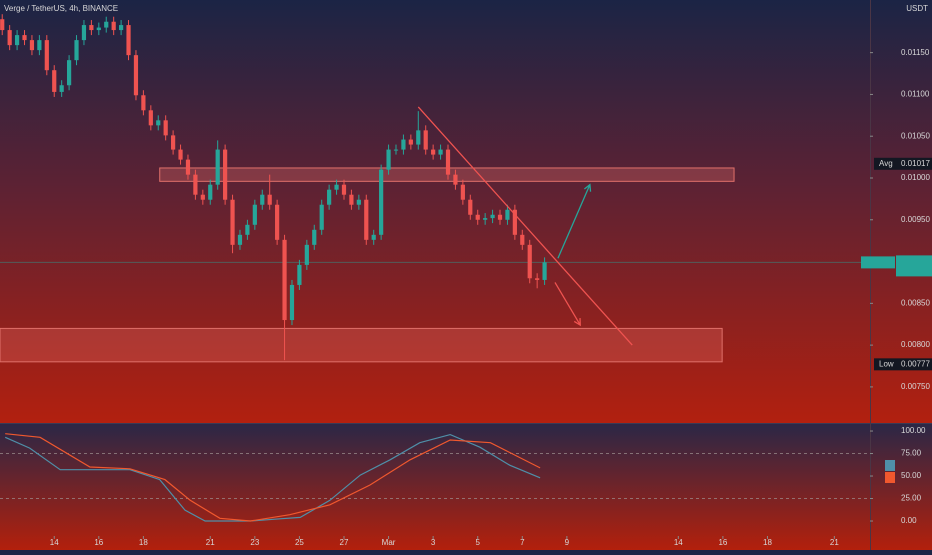 The image size is (932, 555). What do you see at coordinates (522, 542) in the screenshot?
I see `x-tick-label: 7` at bounding box center [522, 542].